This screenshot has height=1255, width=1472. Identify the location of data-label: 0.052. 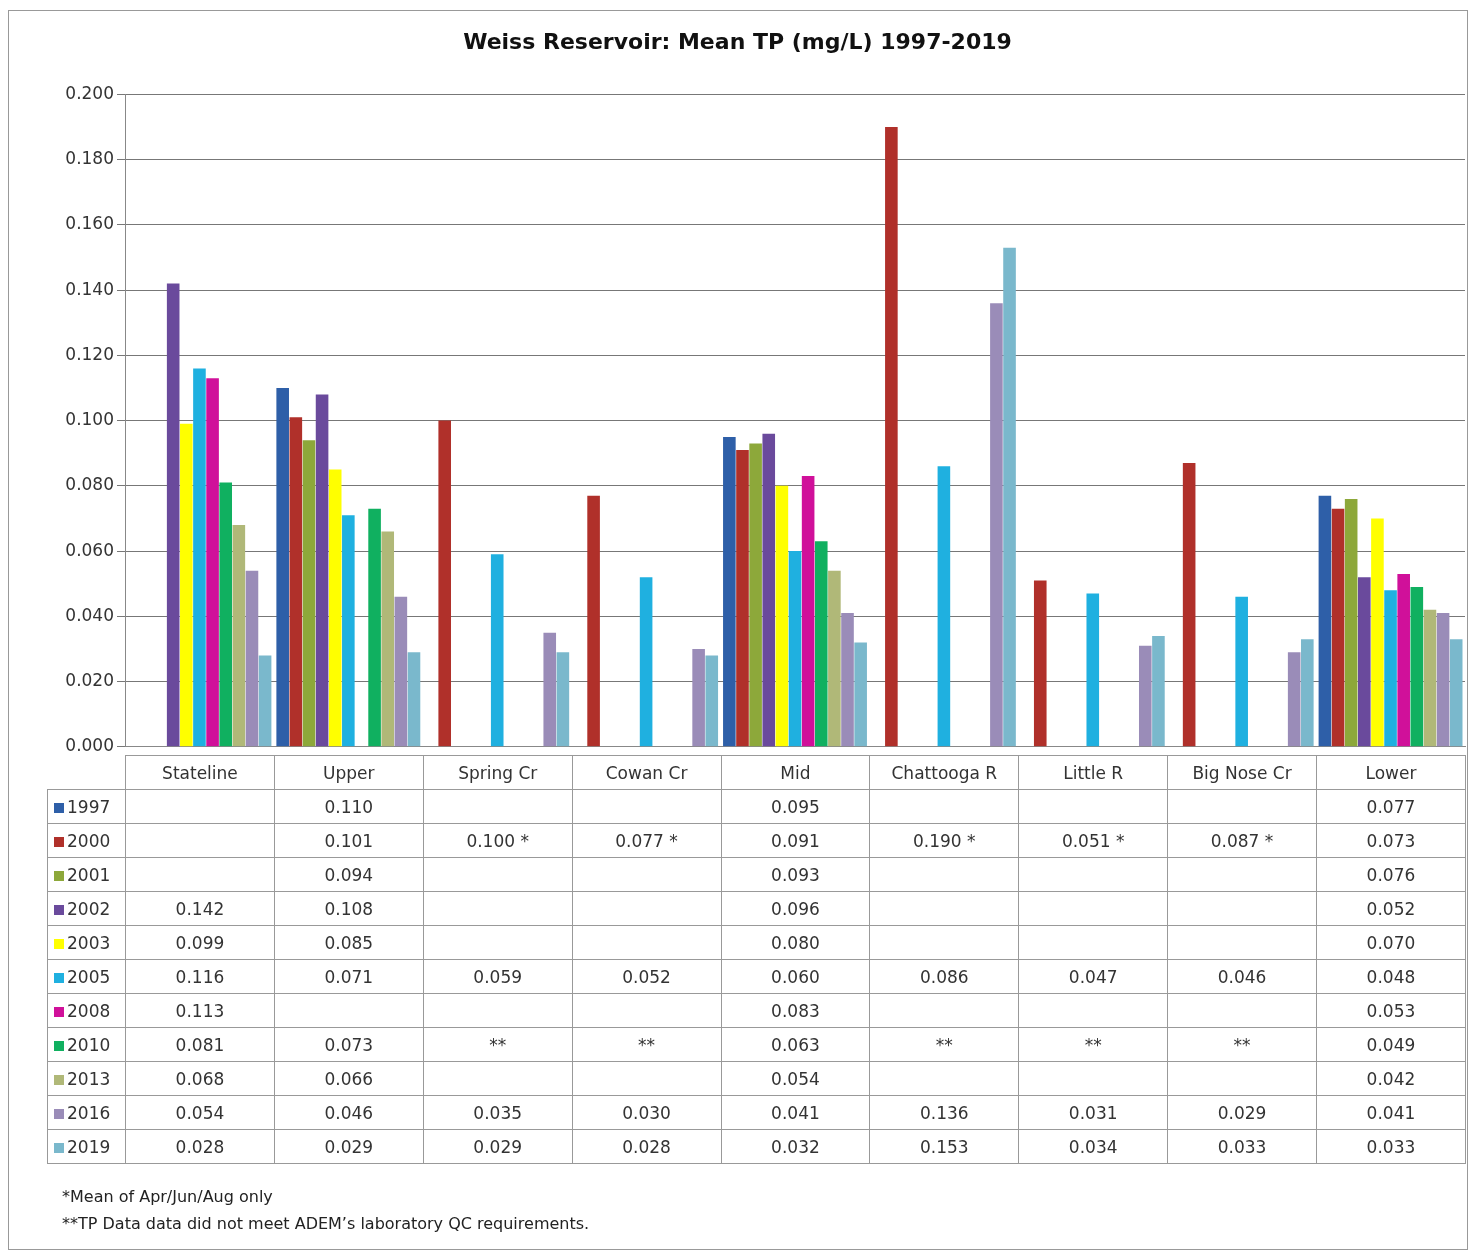
(646, 976).